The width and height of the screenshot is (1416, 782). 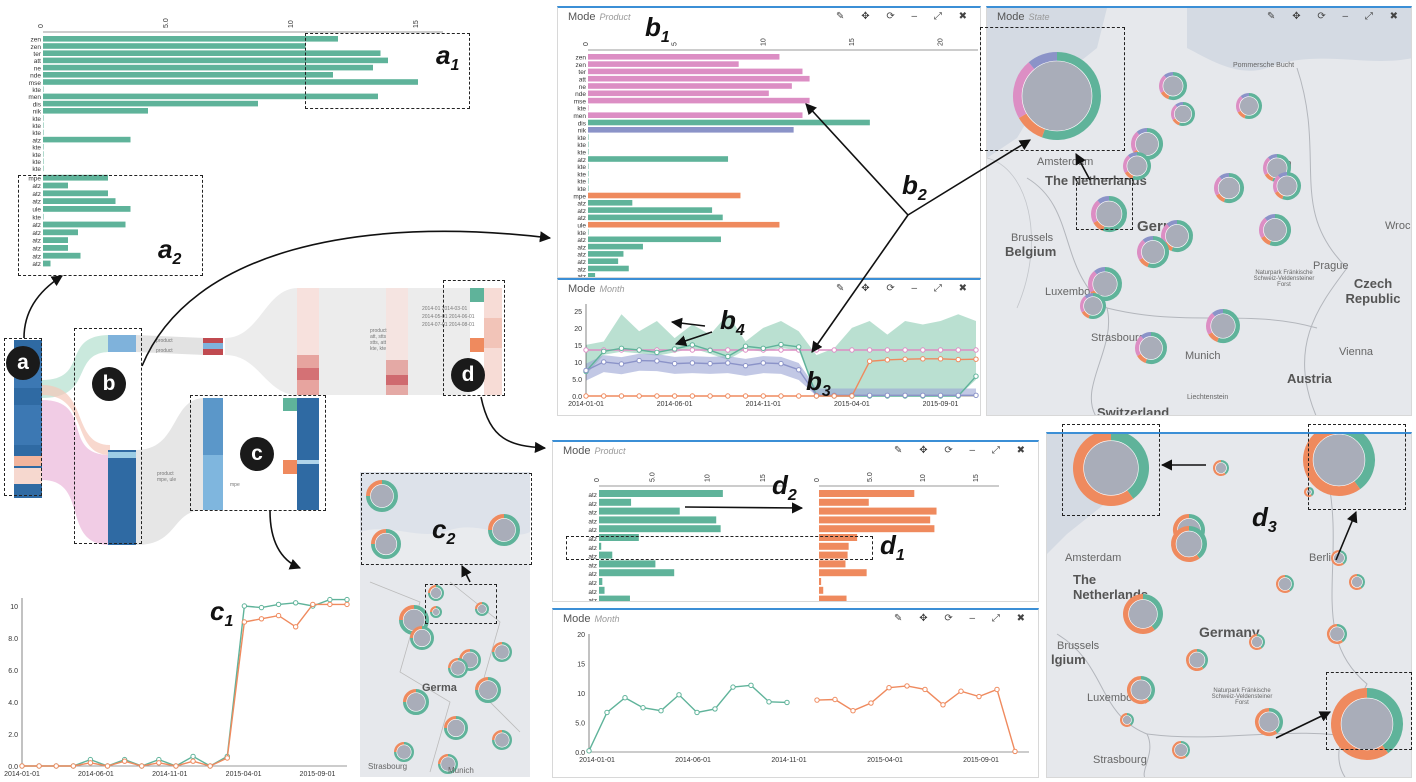 I want to click on a1-label-2: ter, so click(x=37, y=54).